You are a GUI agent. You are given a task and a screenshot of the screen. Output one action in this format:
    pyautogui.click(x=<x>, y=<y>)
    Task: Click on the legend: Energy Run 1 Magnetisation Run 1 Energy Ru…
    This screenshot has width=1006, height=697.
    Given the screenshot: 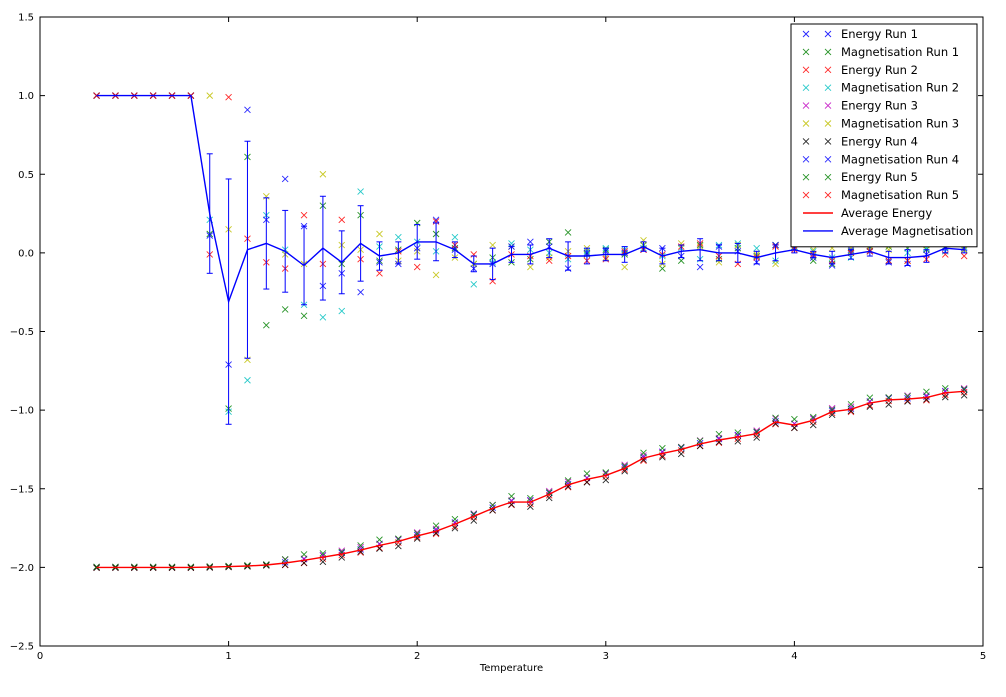 What is the action you would take?
    pyautogui.click(x=884, y=135)
    